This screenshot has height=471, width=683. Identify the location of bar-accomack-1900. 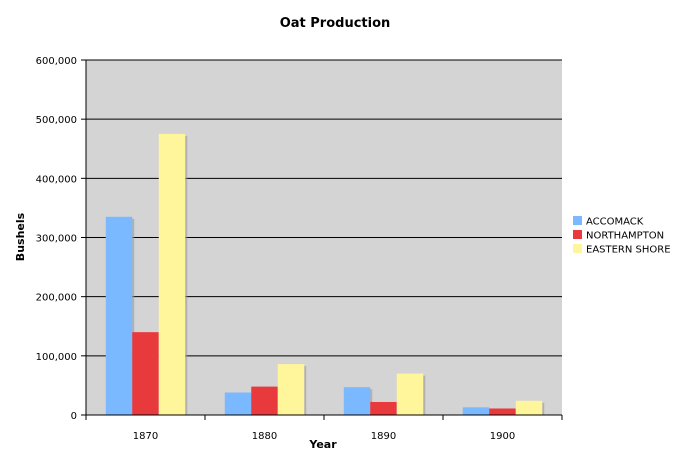
(476, 411).